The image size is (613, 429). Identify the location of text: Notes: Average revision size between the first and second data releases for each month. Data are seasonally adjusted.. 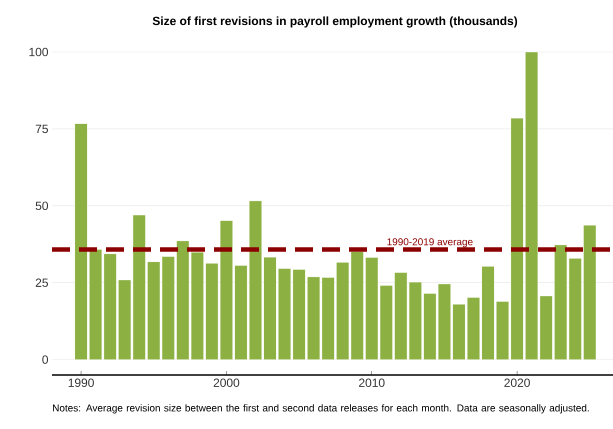
(321, 409).